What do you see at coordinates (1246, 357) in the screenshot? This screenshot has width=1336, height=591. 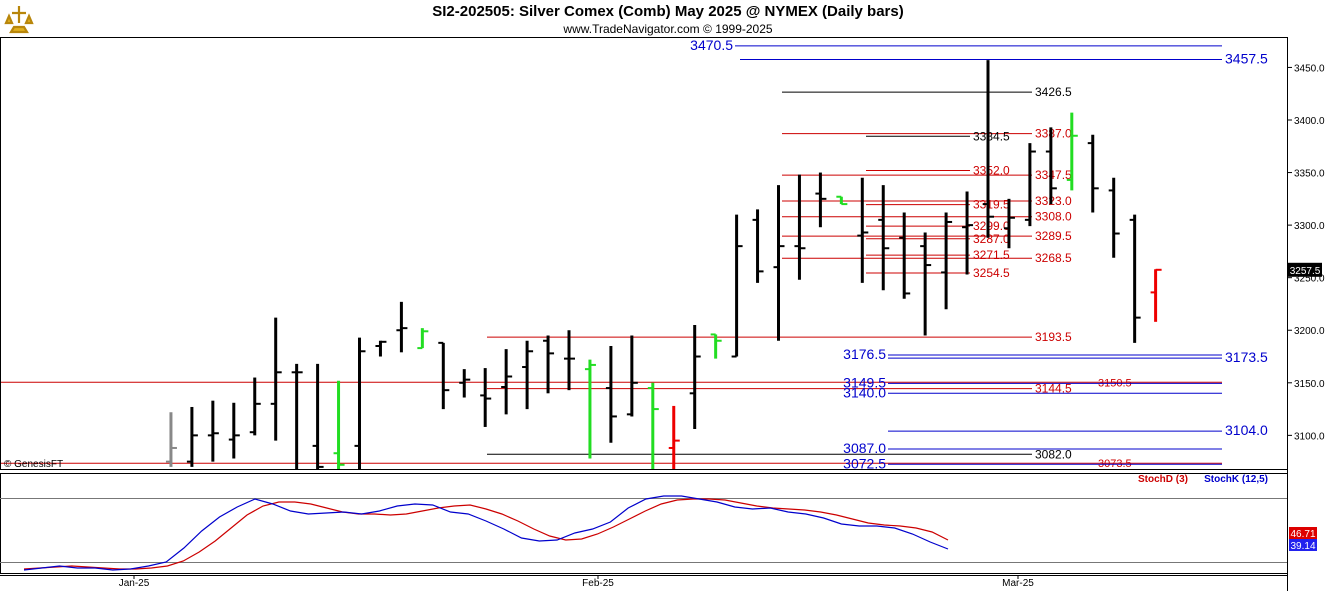 I see `level-label: 3173.5` at bounding box center [1246, 357].